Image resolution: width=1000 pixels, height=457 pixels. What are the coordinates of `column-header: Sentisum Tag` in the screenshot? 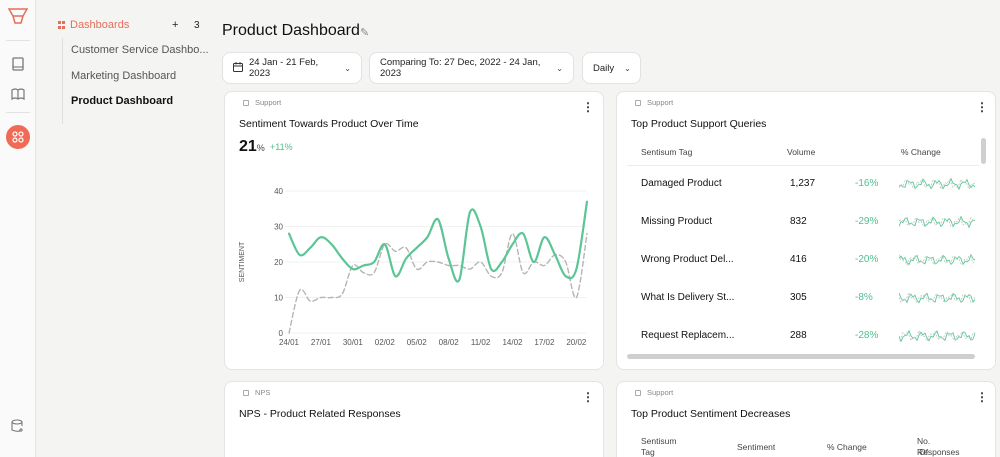 It's located at (667, 152).